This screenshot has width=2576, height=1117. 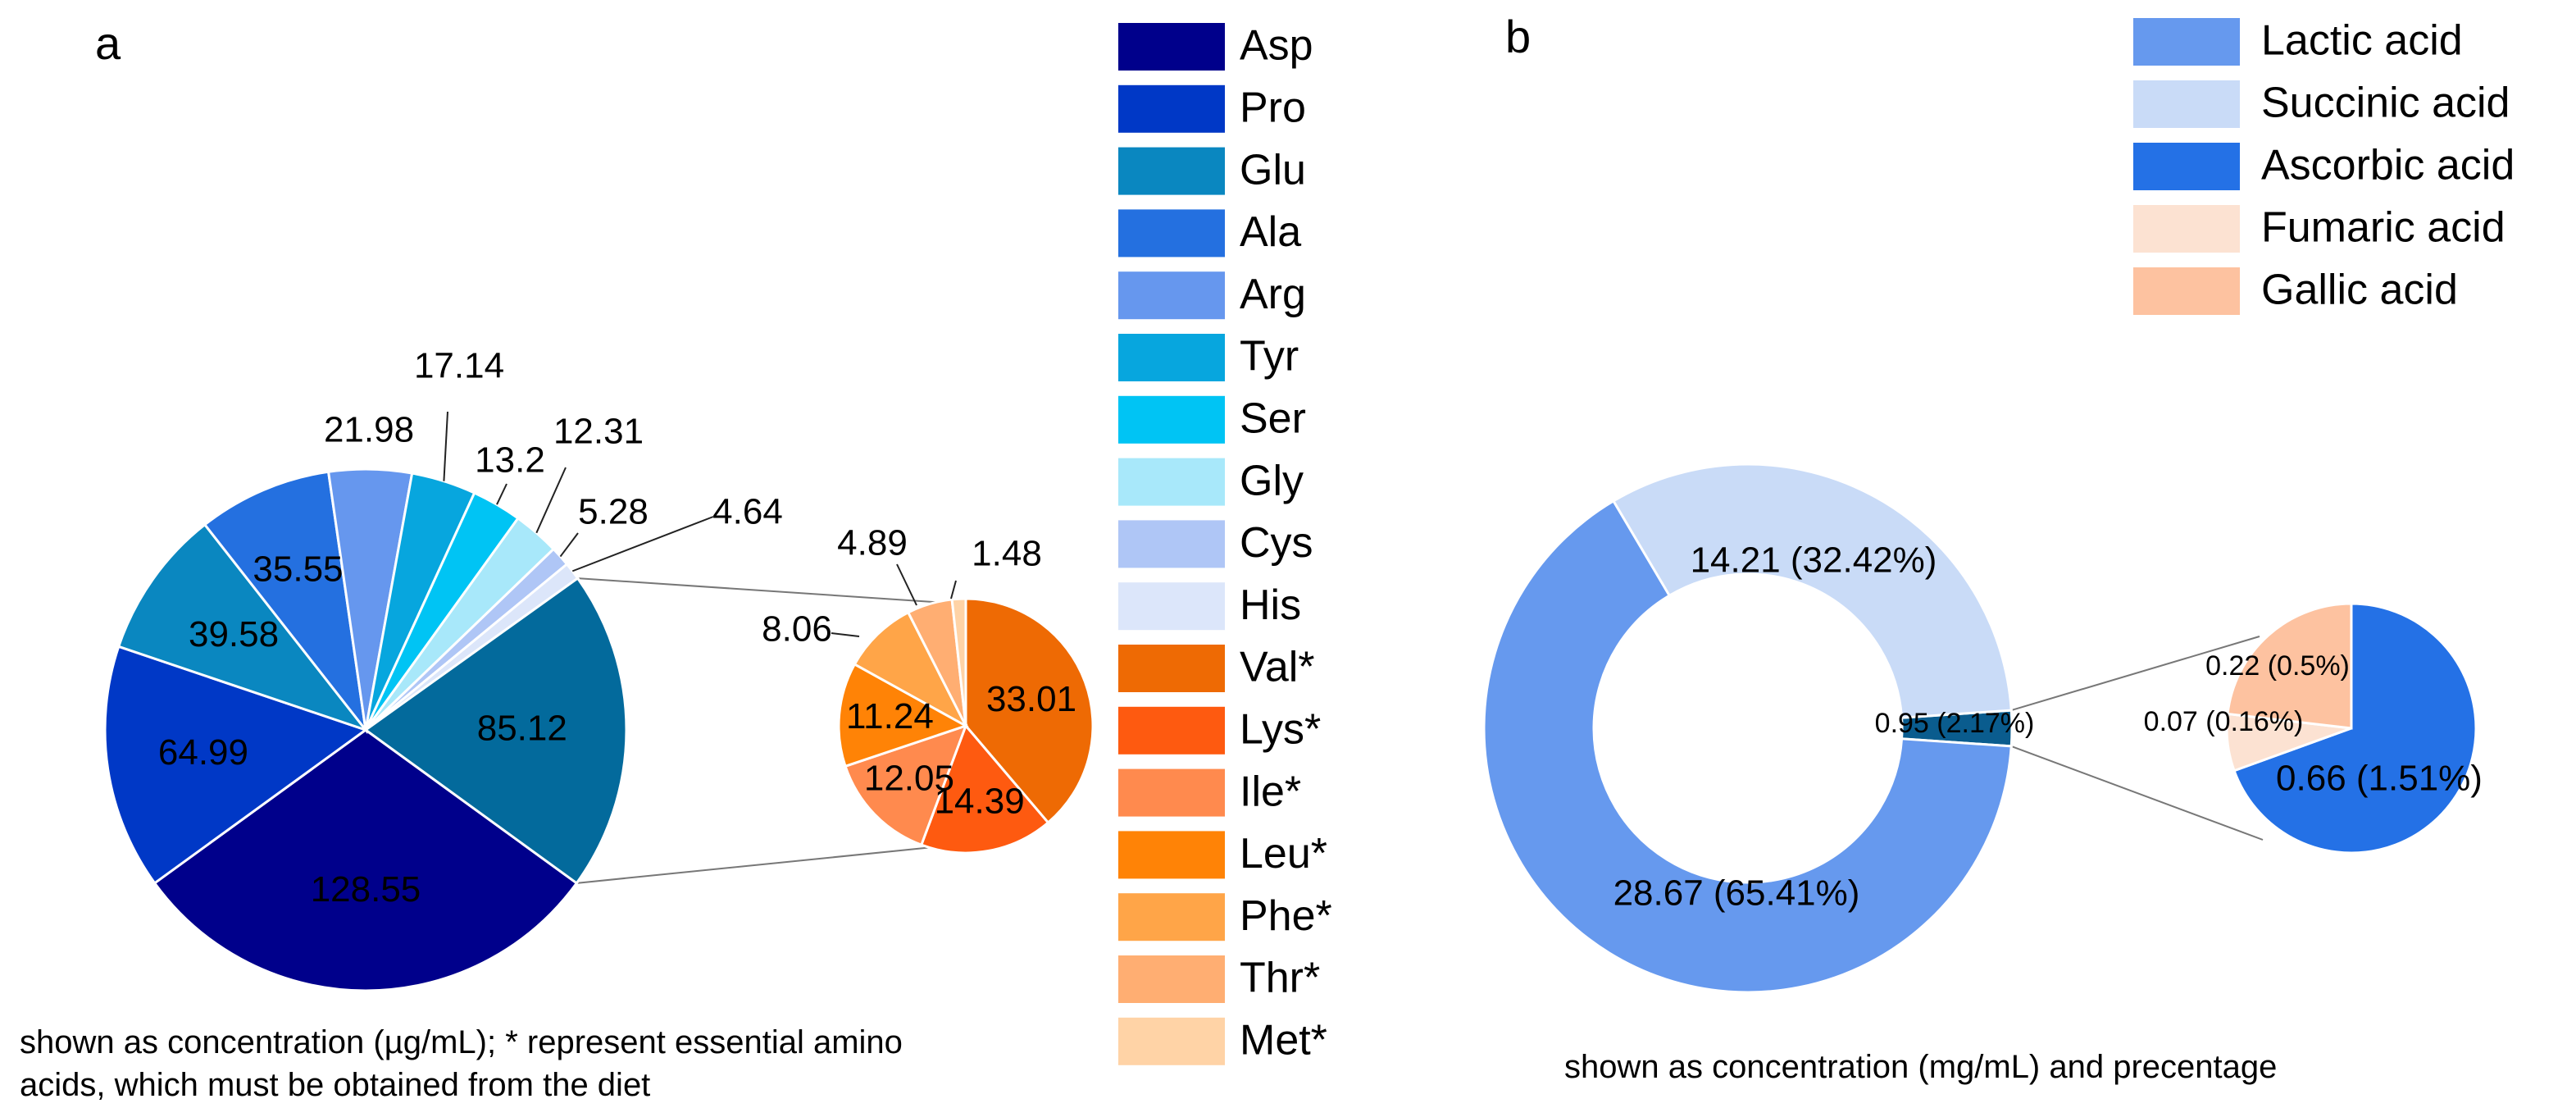 What do you see at coordinates (1272, 481) in the screenshot?
I see `legend-label-gly: Gly` at bounding box center [1272, 481].